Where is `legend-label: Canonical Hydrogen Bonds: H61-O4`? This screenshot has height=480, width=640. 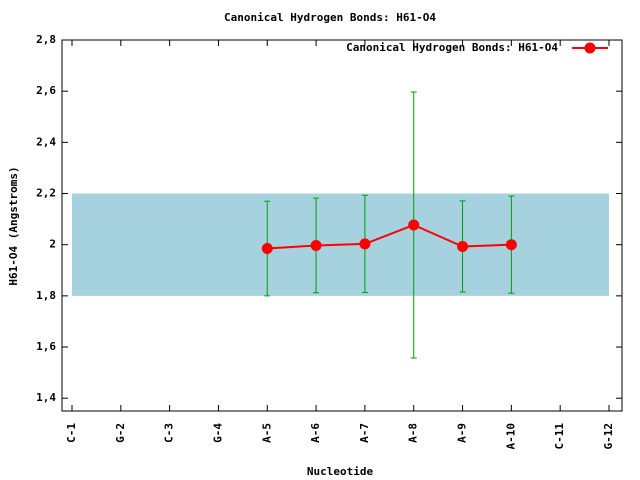
legend-label: Canonical Hydrogen Bonds: H61-O4 is located at coordinates (452, 47).